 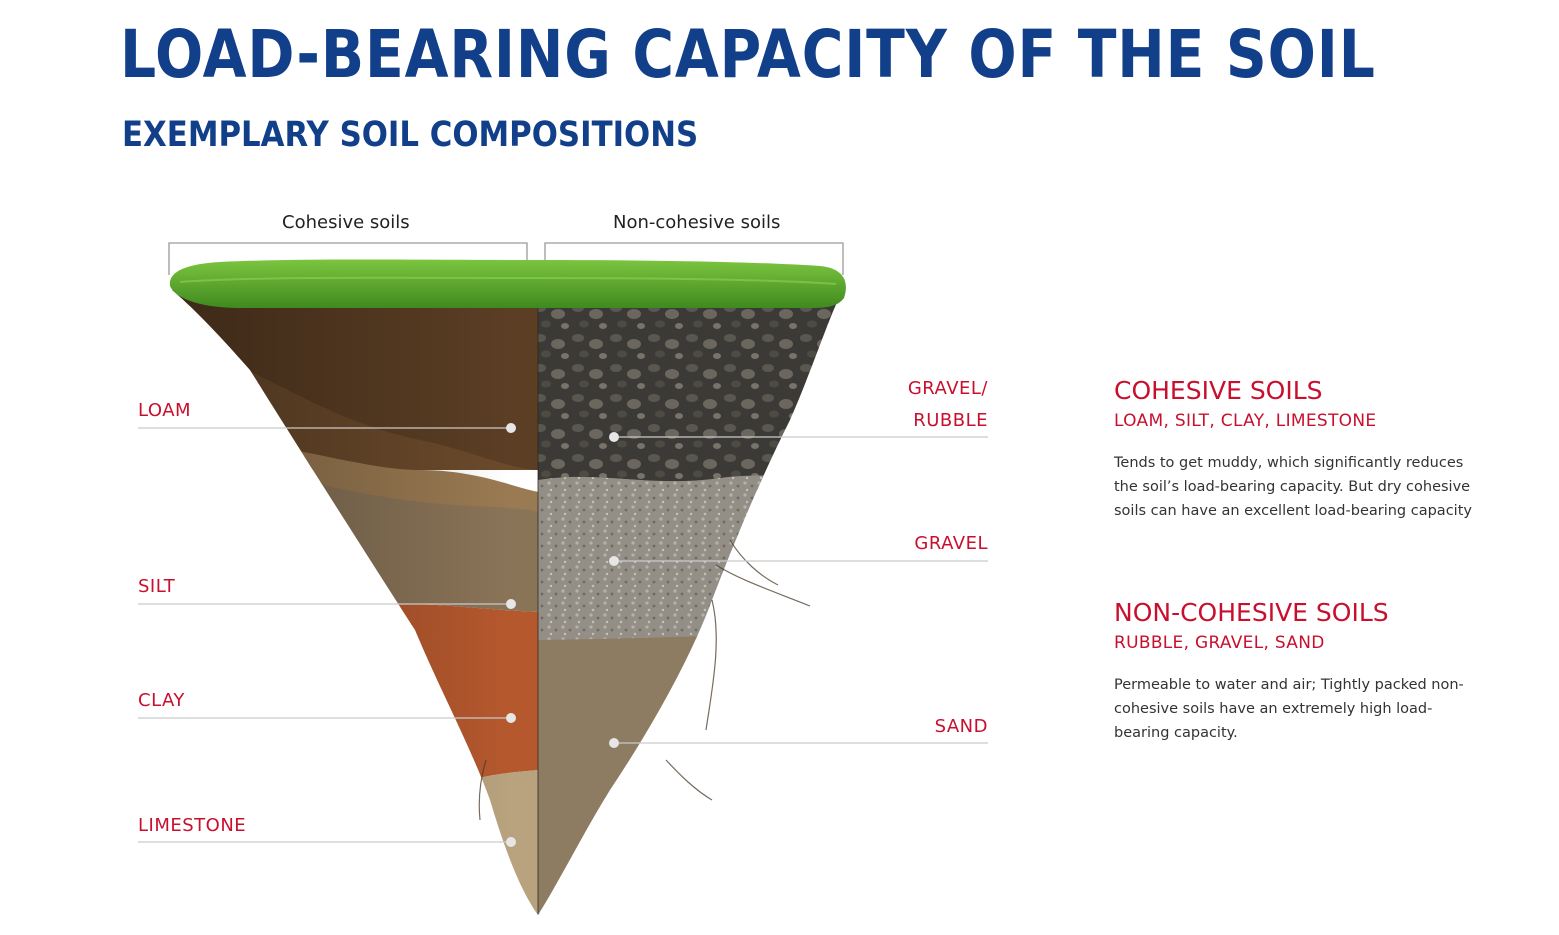 I want to click on cohesive-soils-group-label: Cohesive soils, so click(x=346, y=222).